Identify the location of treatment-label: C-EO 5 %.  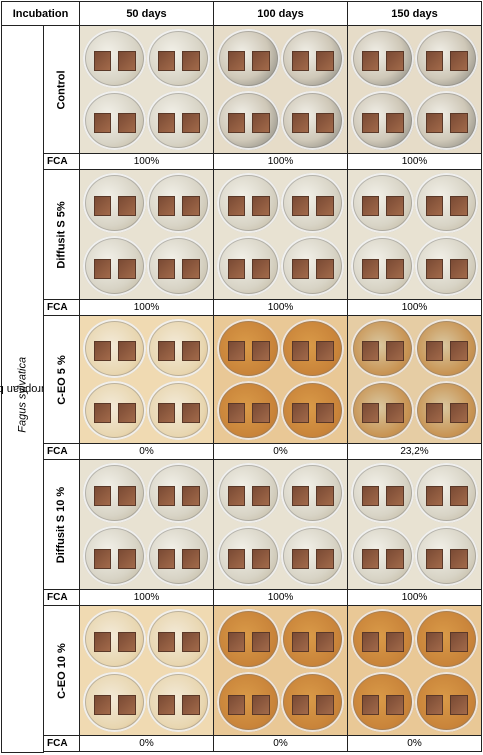
(61, 379).